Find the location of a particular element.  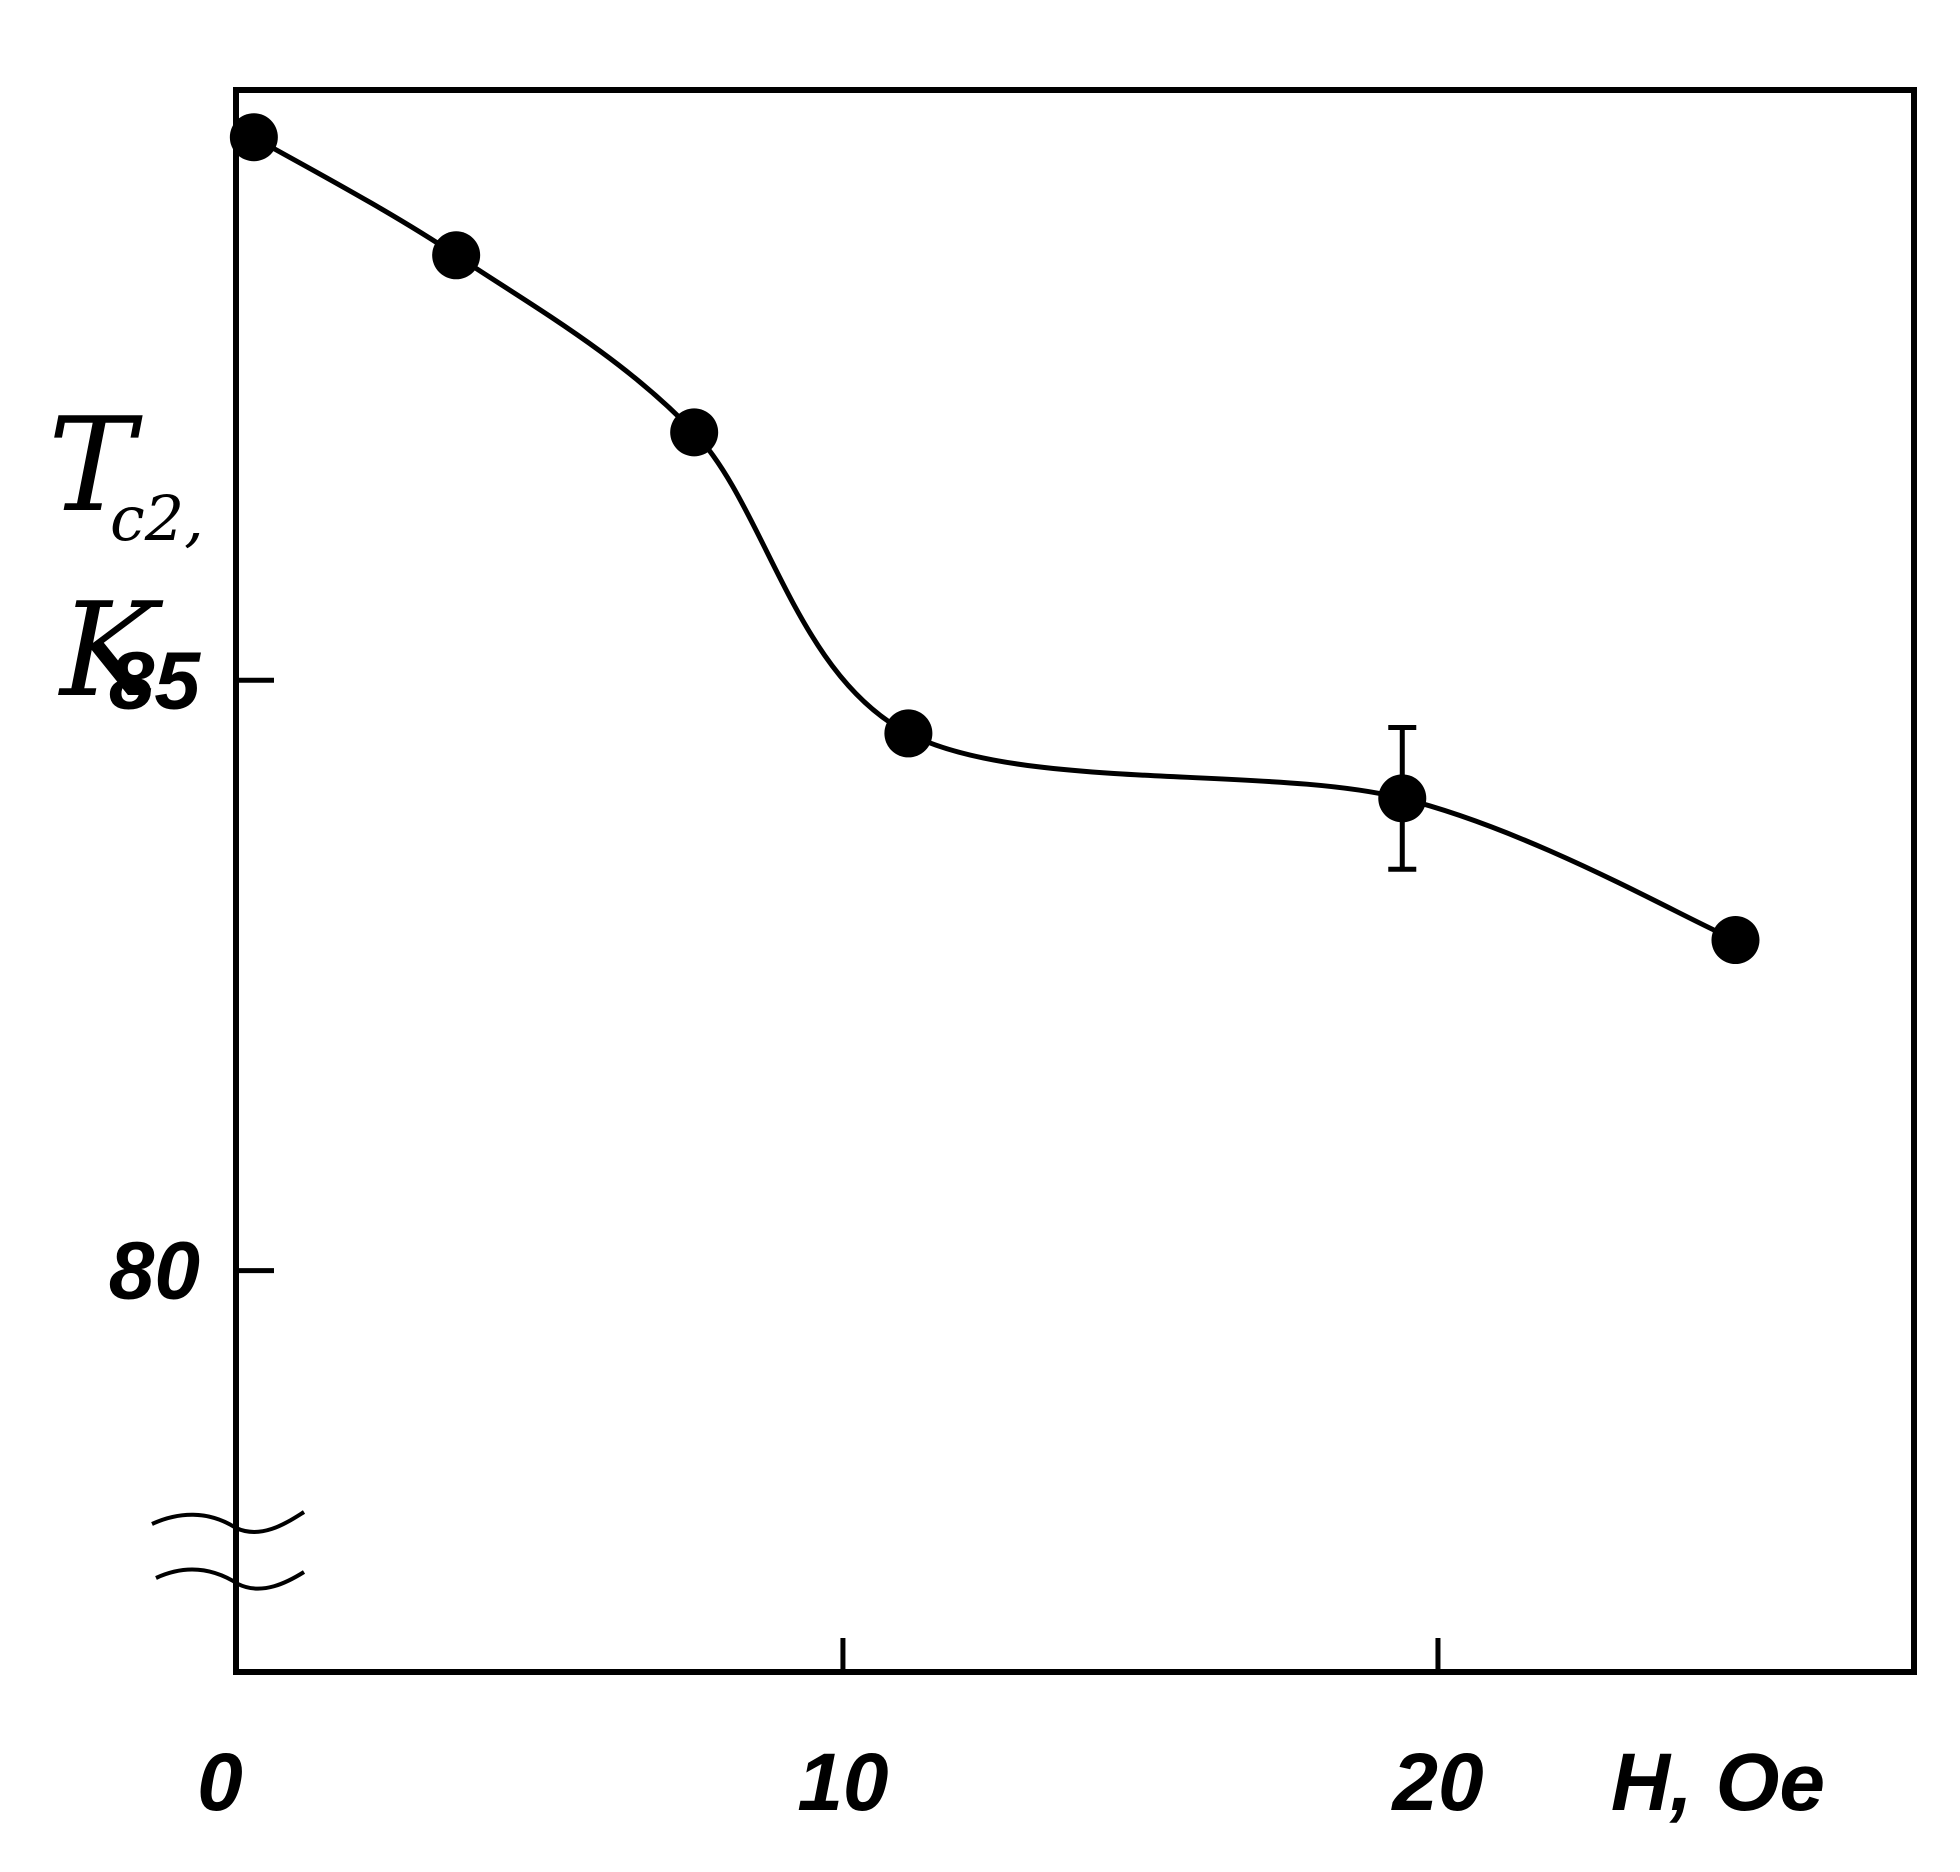

x-tick-label: 0 is located at coordinates (220, 1782).